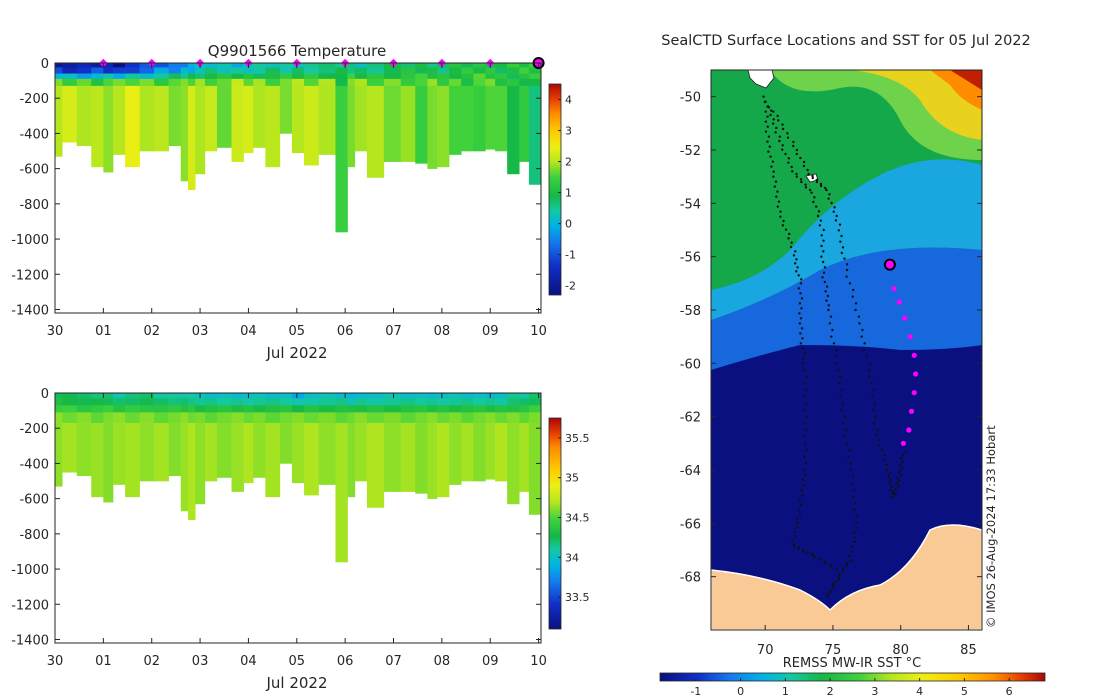 Image resolution: width=1100 pixels, height=700 pixels. What do you see at coordinates (574, 518) in the screenshot?
I see `salinity-colorbar-ticks: 35.5 35 34.5 34 33.5` at bounding box center [574, 518].